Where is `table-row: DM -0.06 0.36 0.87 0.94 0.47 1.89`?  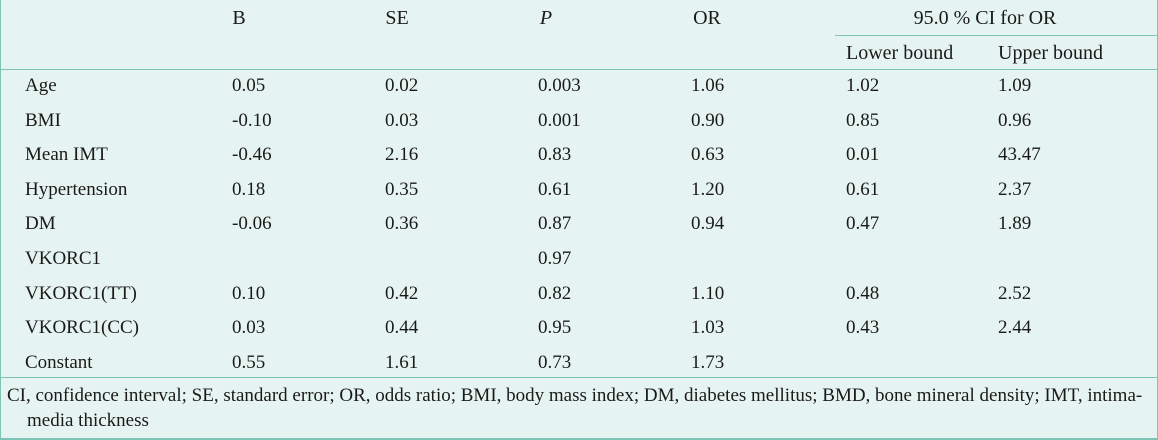 table-row: DM -0.06 0.36 0.87 0.94 0.47 1.89 is located at coordinates (579, 224).